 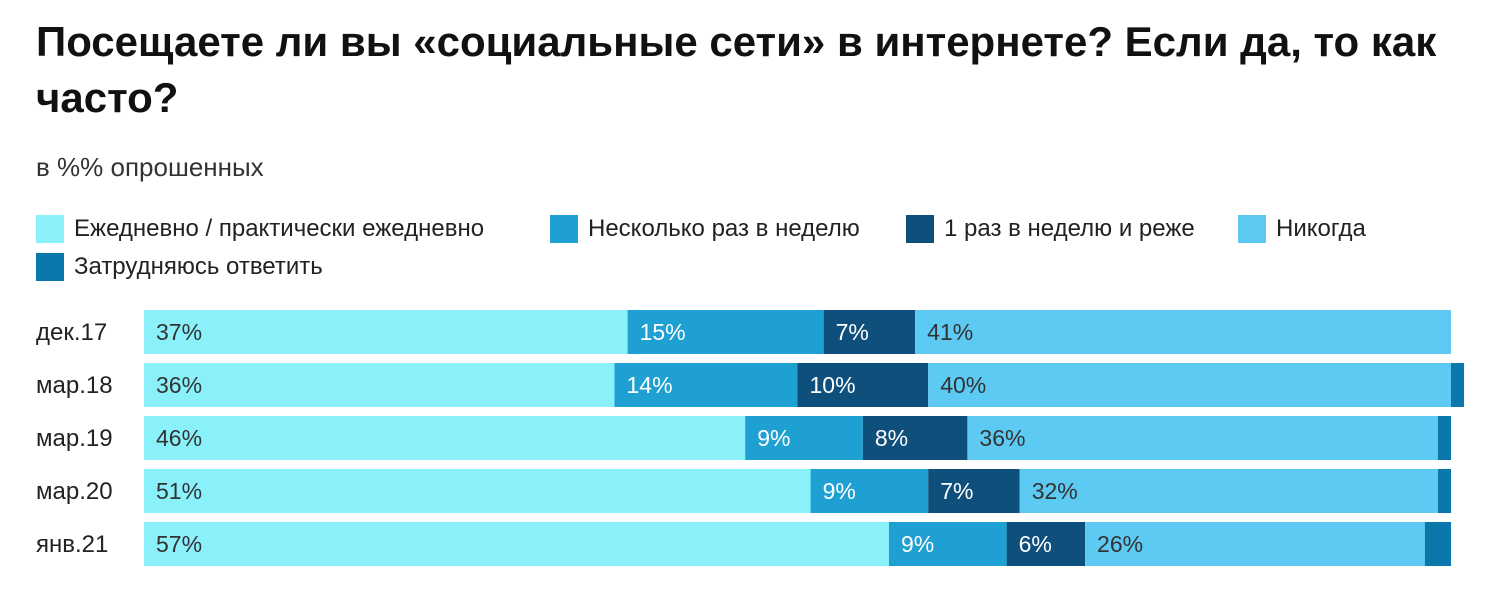 What do you see at coordinates (179, 544) in the screenshot?
I see `value-label-daily: 57%` at bounding box center [179, 544].